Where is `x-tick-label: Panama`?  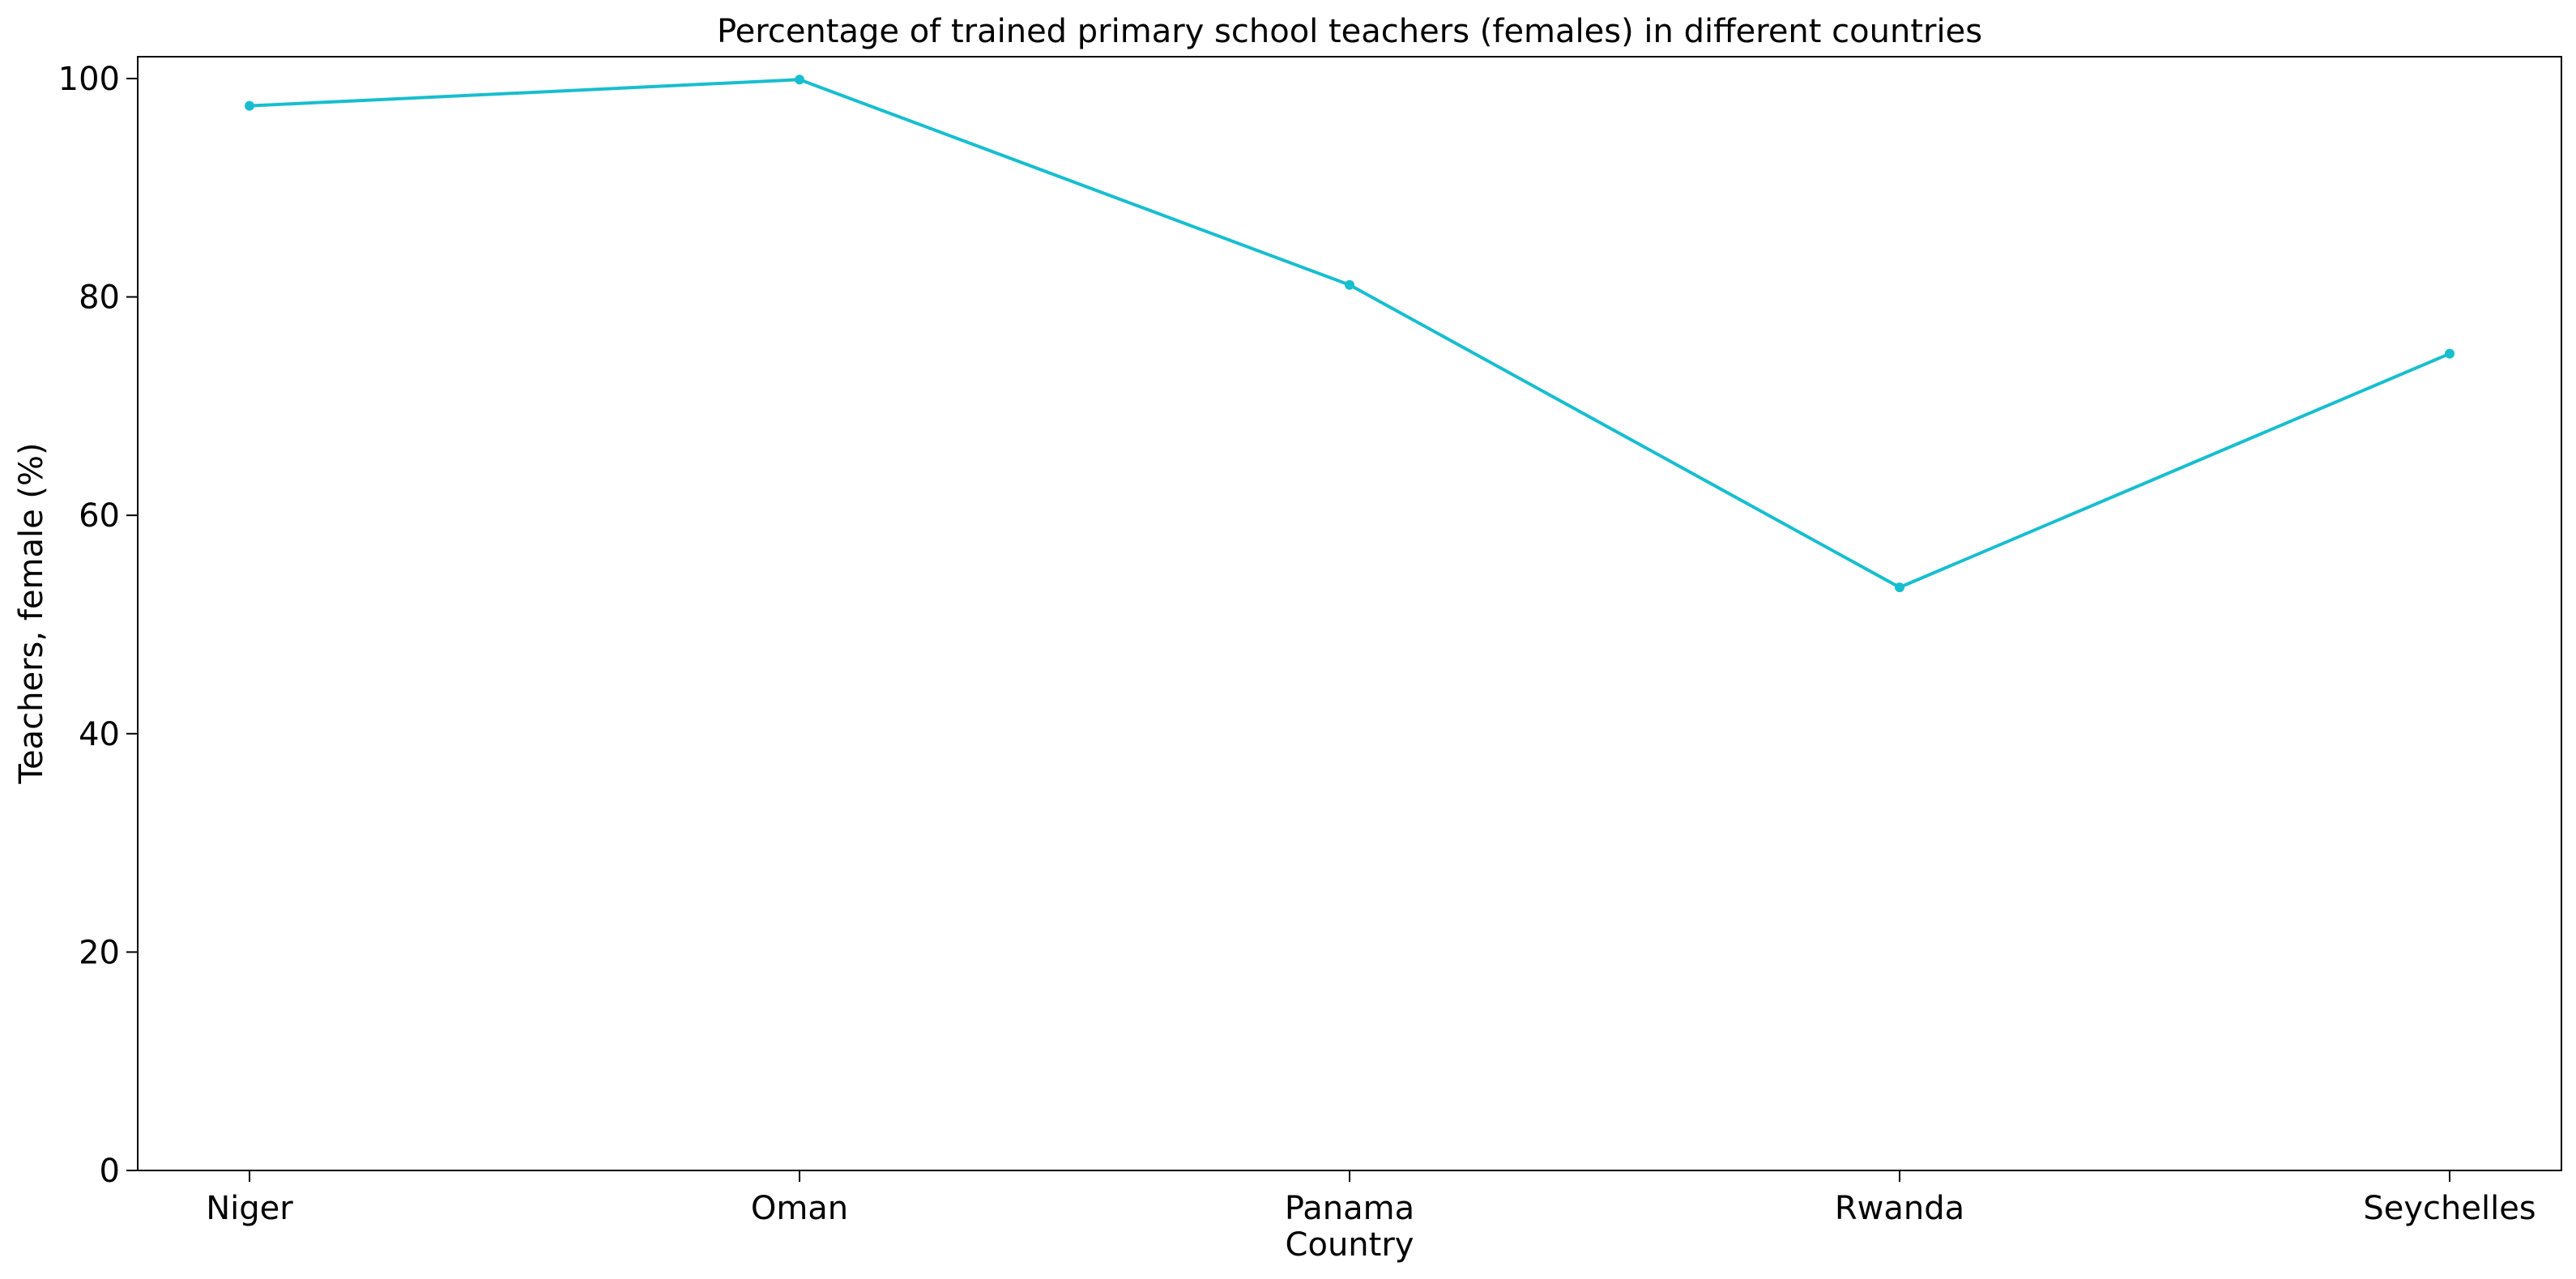
x-tick-label: Panama is located at coordinates (1349, 1208).